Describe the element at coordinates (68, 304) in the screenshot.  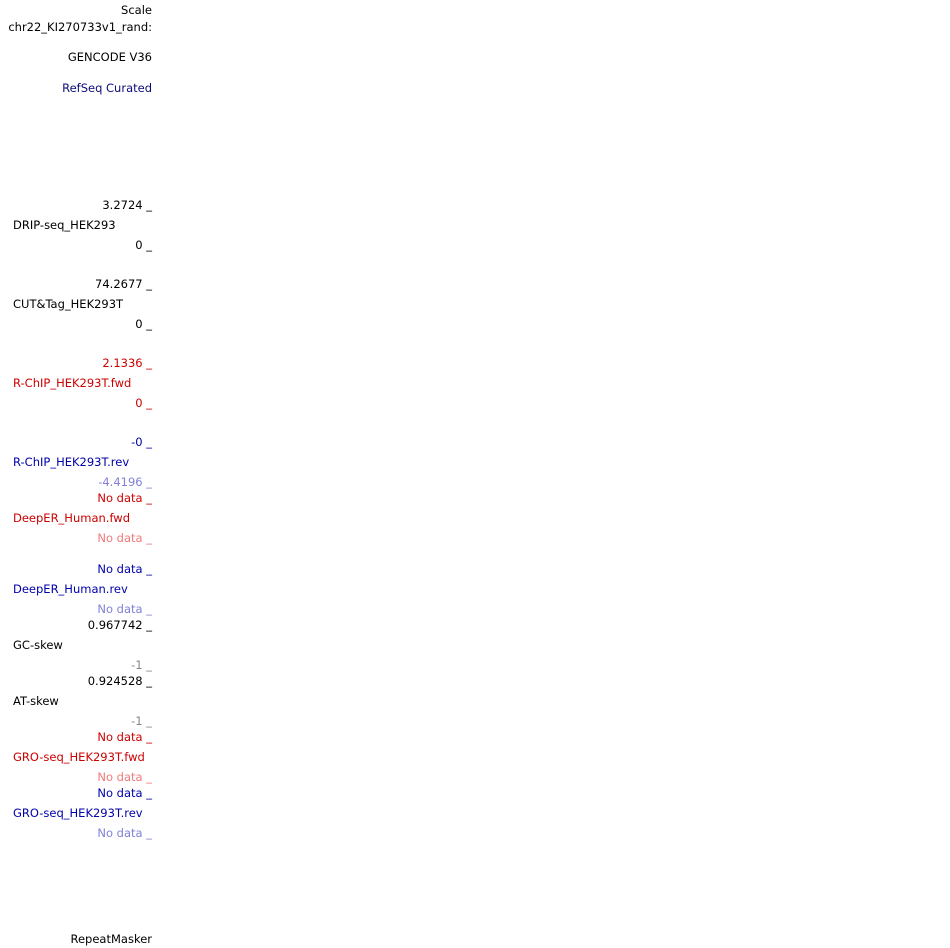
I see `cut-tag-track-label: CUT&Tag_HEK293T` at that location.